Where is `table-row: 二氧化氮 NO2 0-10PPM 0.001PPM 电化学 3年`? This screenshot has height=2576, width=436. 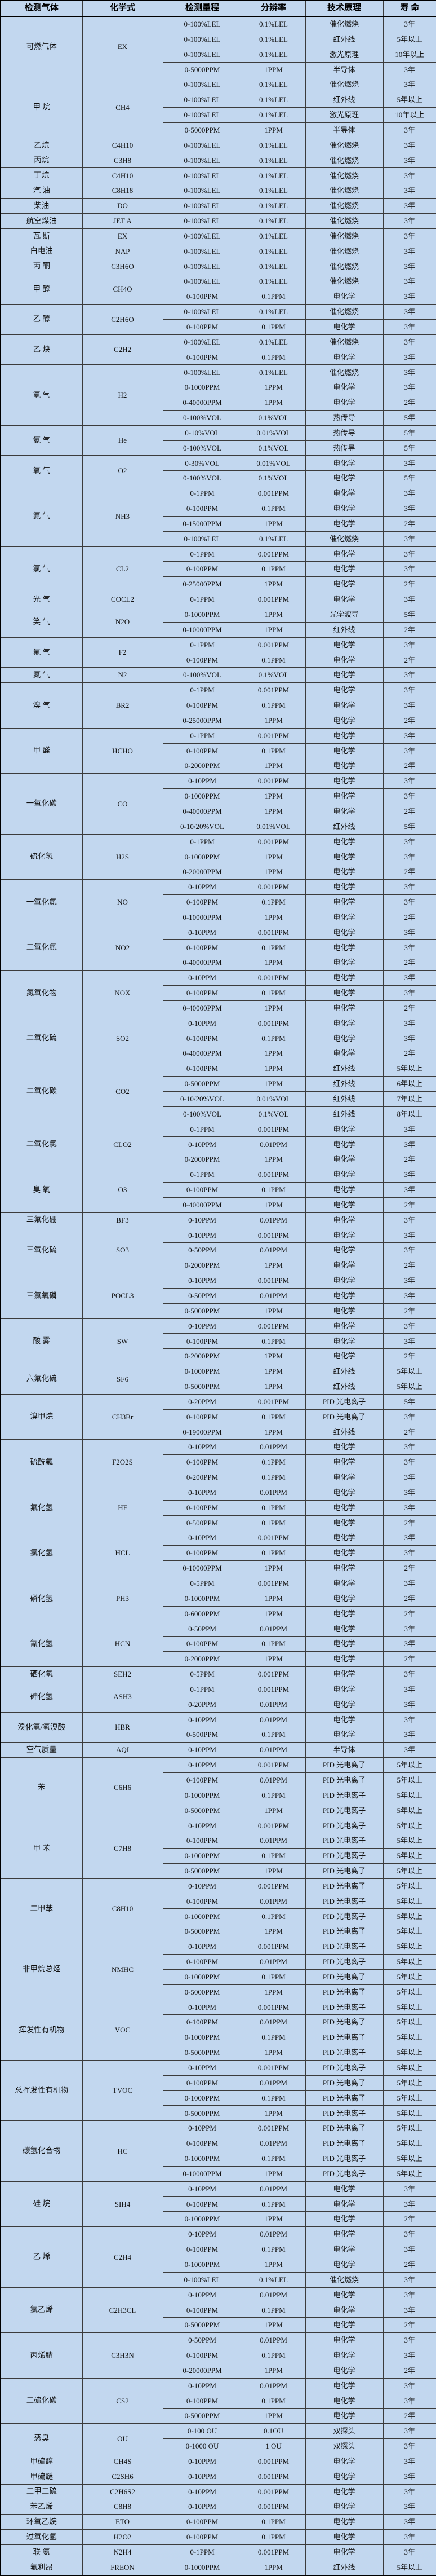
table-row: 二氧化氮 NO2 0-10PPM 0.001PPM 电化学 3年 is located at coordinates (218, 947).